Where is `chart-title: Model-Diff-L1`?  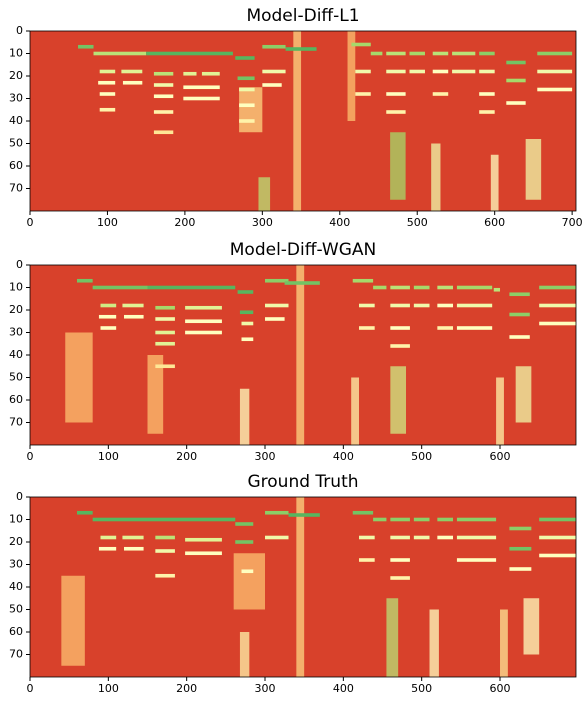
chart-title: Model-Diff-L1 is located at coordinates (302, 16).